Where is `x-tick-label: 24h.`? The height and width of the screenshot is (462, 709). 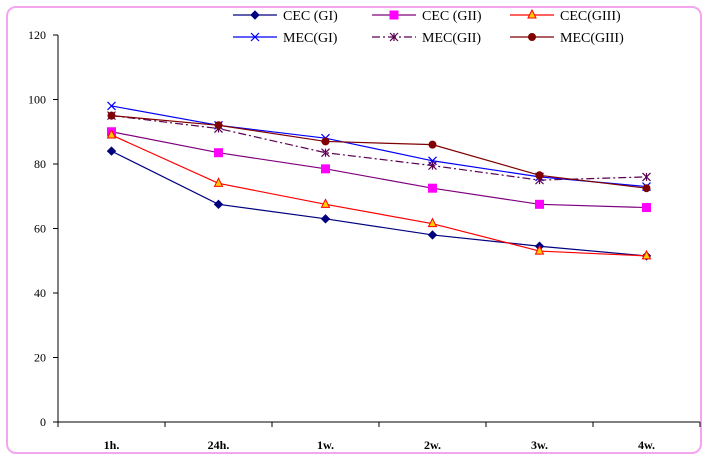
x-tick-label: 24h. is located at coordinates (219, 445).